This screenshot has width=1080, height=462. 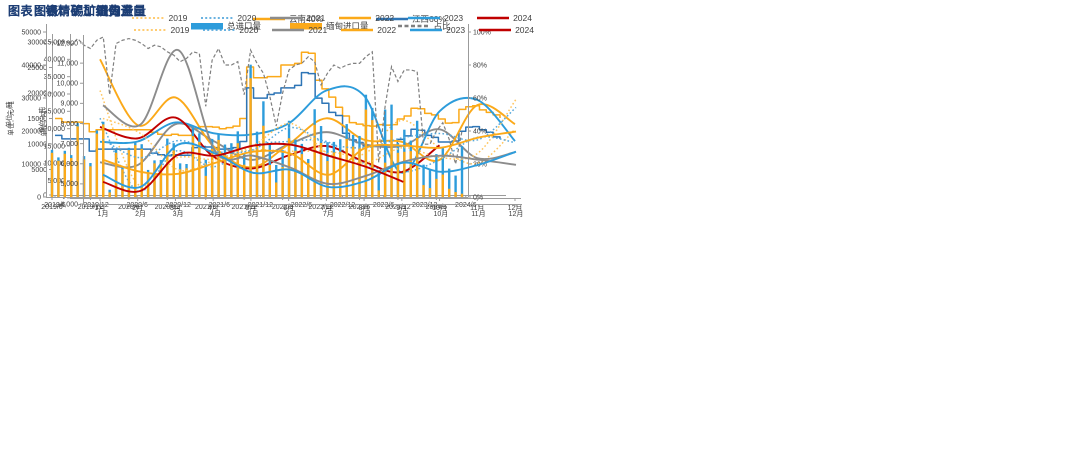 I want to click on svg-text: 20,000, so click(x=55, y=129).